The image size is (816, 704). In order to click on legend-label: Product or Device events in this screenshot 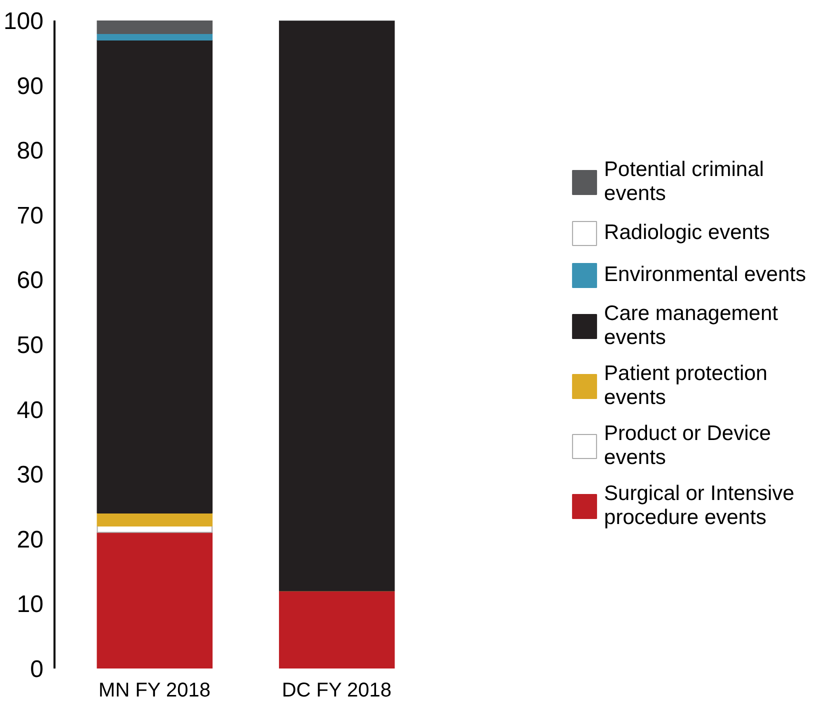, I will do `click(687, 446)`.